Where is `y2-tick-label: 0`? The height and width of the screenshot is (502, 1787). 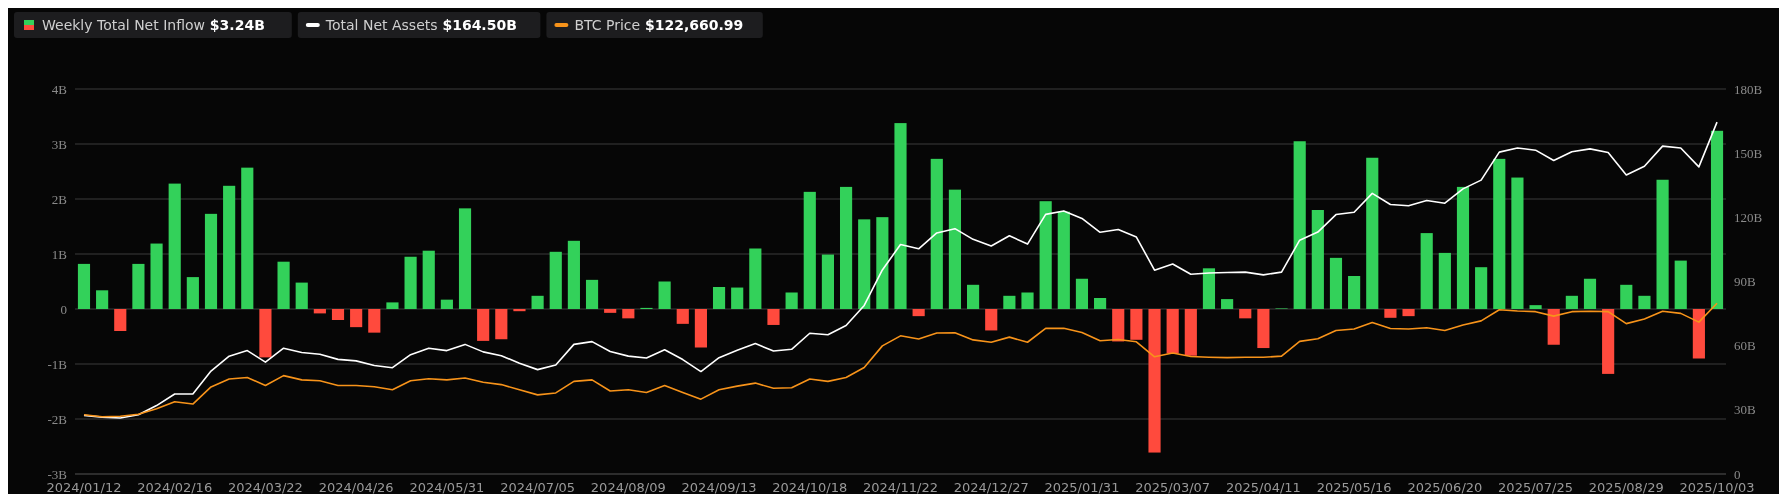 y2-tick-label: 0 is located at coordinates (1737, 474).